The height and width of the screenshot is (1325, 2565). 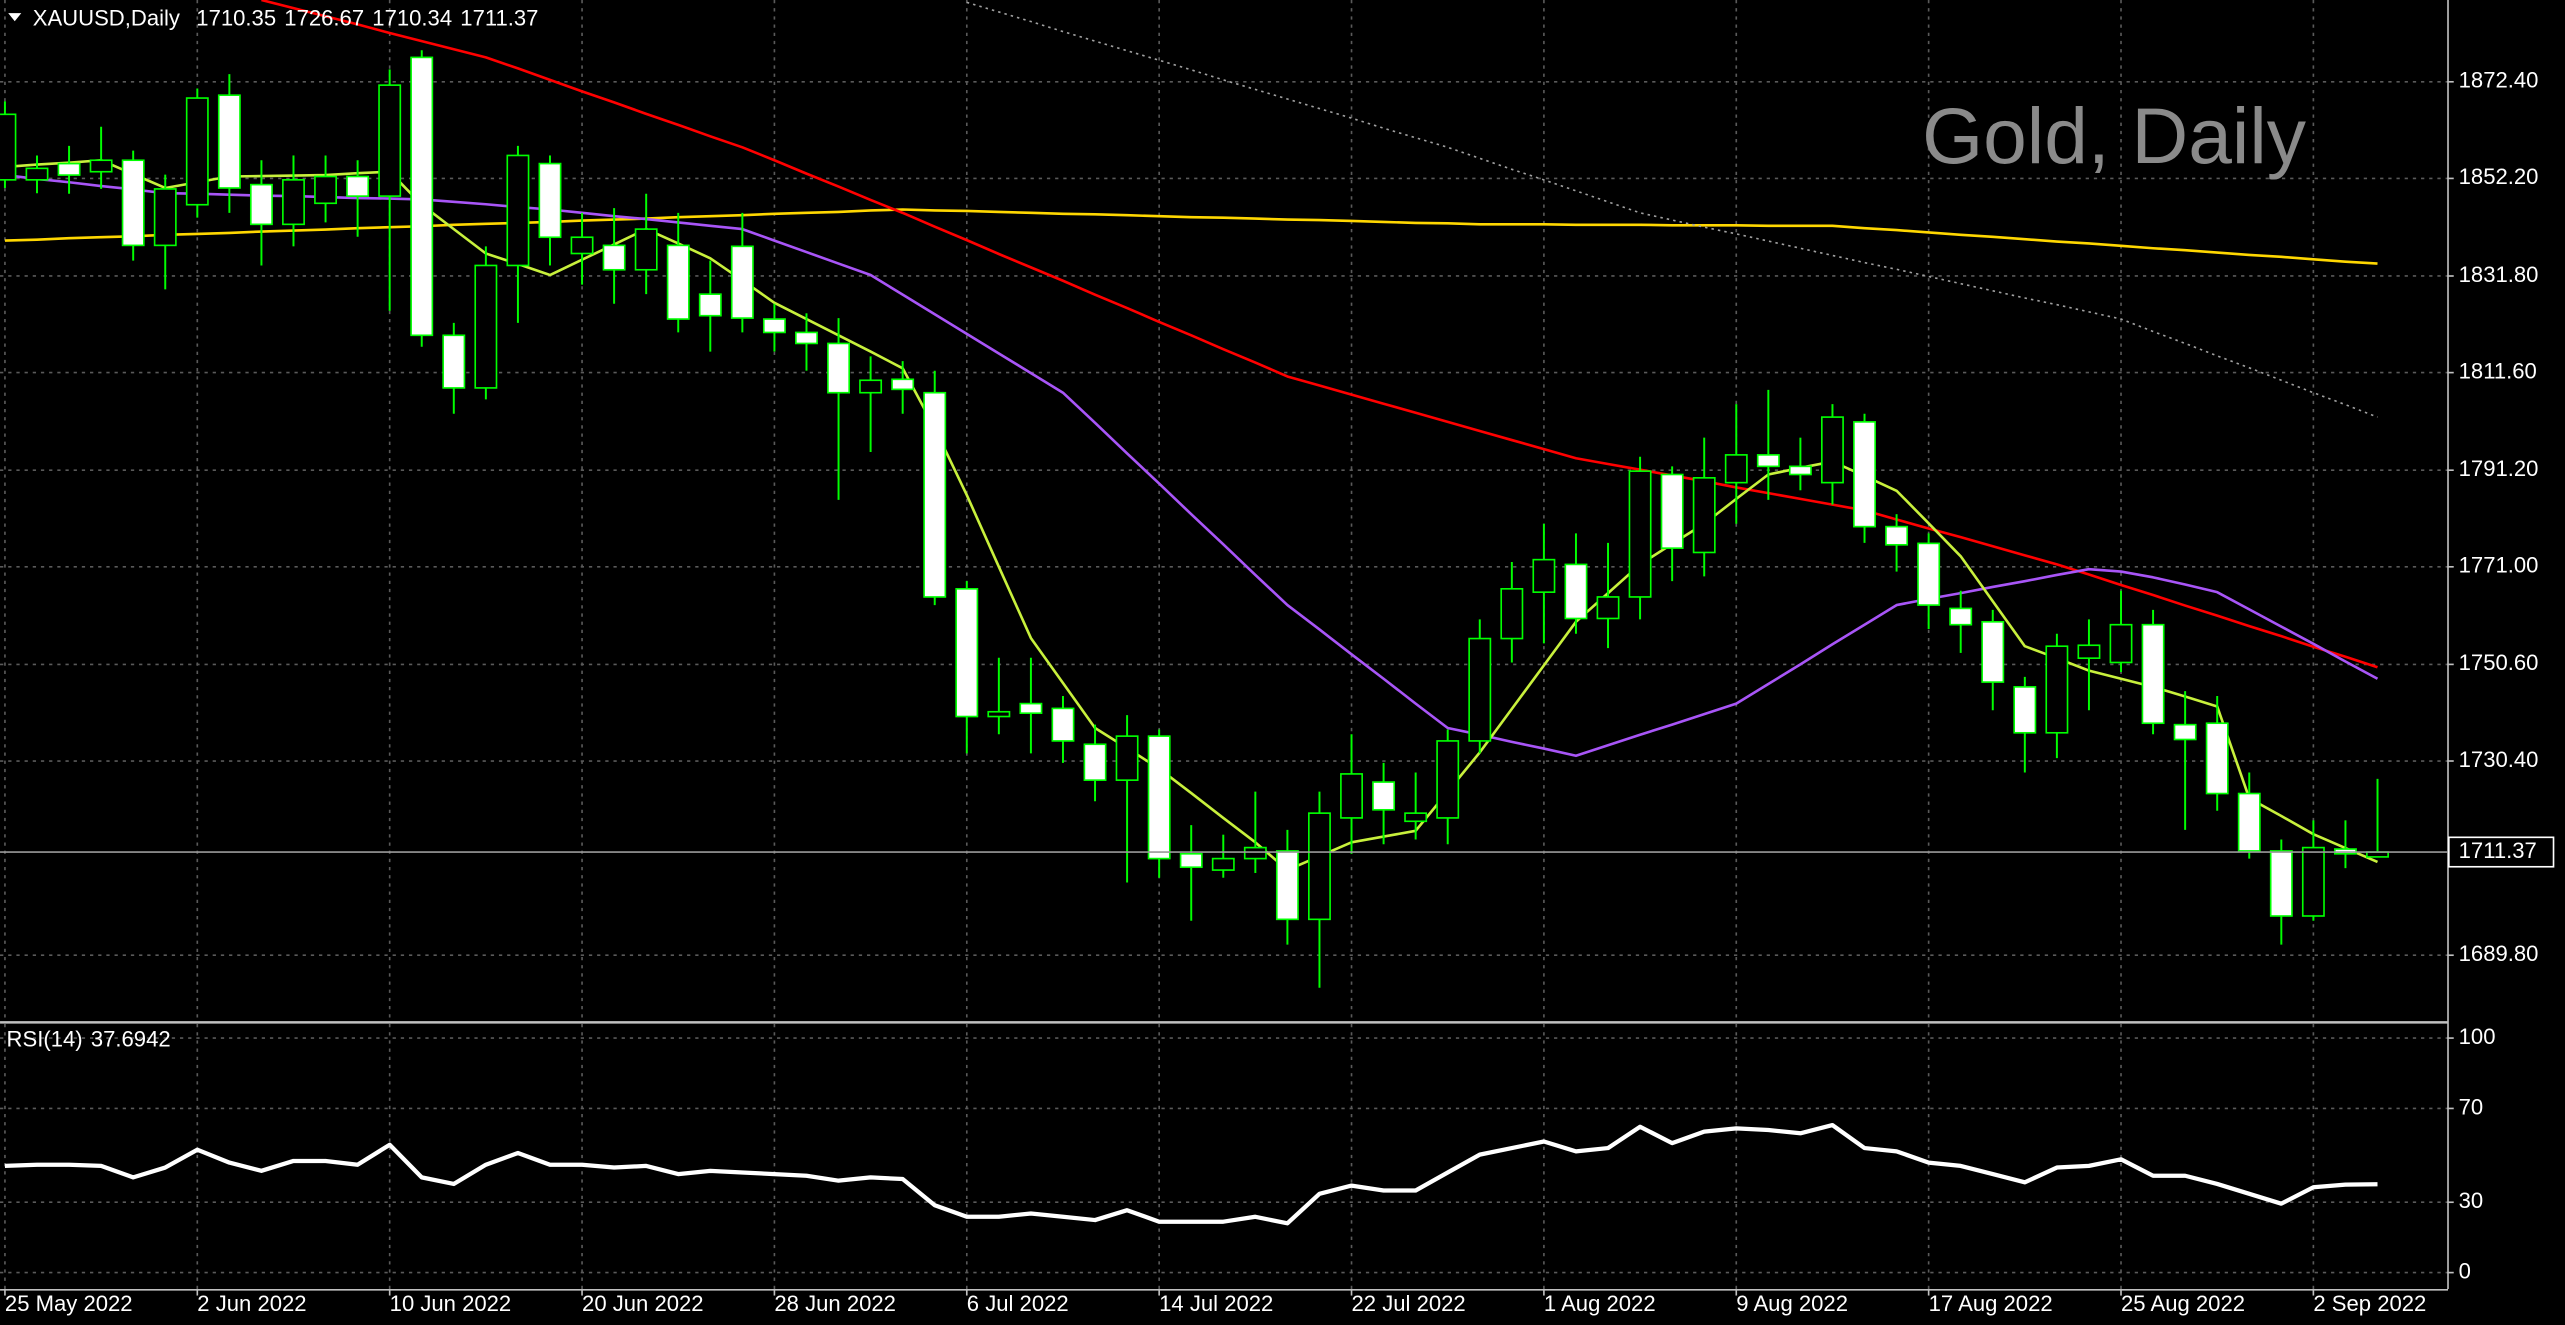 What do you see at coordinates (2477, 1036) in the screenshot?
I see `y-tick-label: 100` at bounding box center [2477, 1036].